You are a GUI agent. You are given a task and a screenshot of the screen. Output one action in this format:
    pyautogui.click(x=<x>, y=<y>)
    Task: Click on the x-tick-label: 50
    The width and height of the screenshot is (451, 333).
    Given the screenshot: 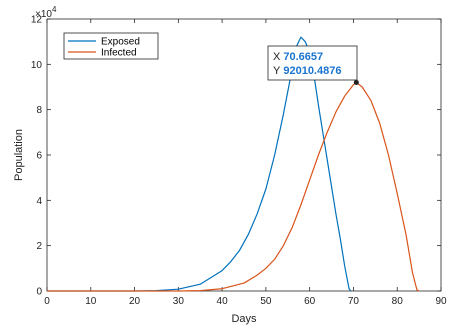 What is the action you would take?
    pyautogui.click(x=266, y=301)
    